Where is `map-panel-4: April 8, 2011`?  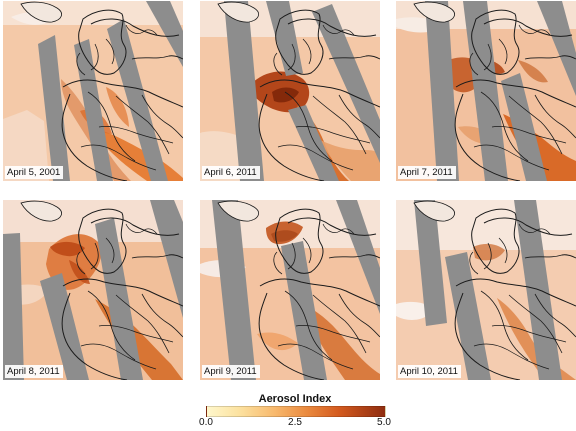 map-panel-4: April 8, 2011 is located at coordinates (93, 290).